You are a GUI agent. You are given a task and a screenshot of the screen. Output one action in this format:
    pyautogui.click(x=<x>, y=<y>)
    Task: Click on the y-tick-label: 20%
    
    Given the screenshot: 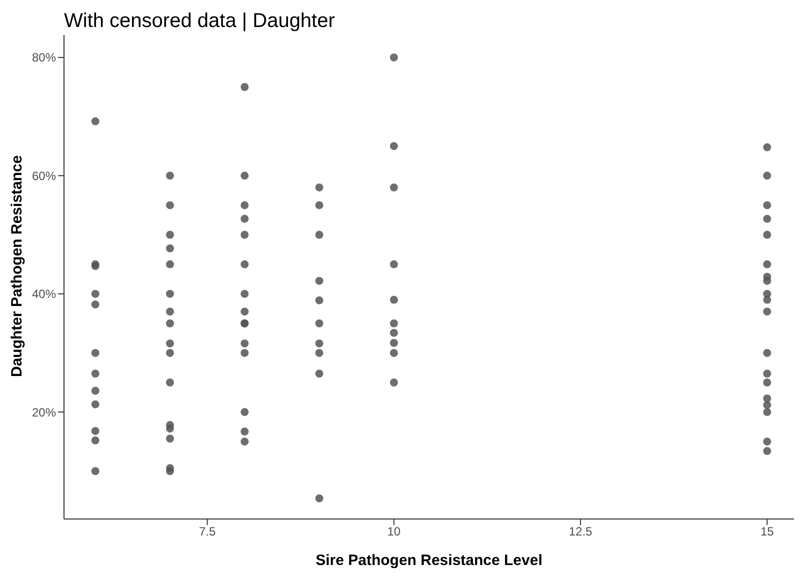 What is the action you would take?
    pyautogui.click(x=44, y=412)
    